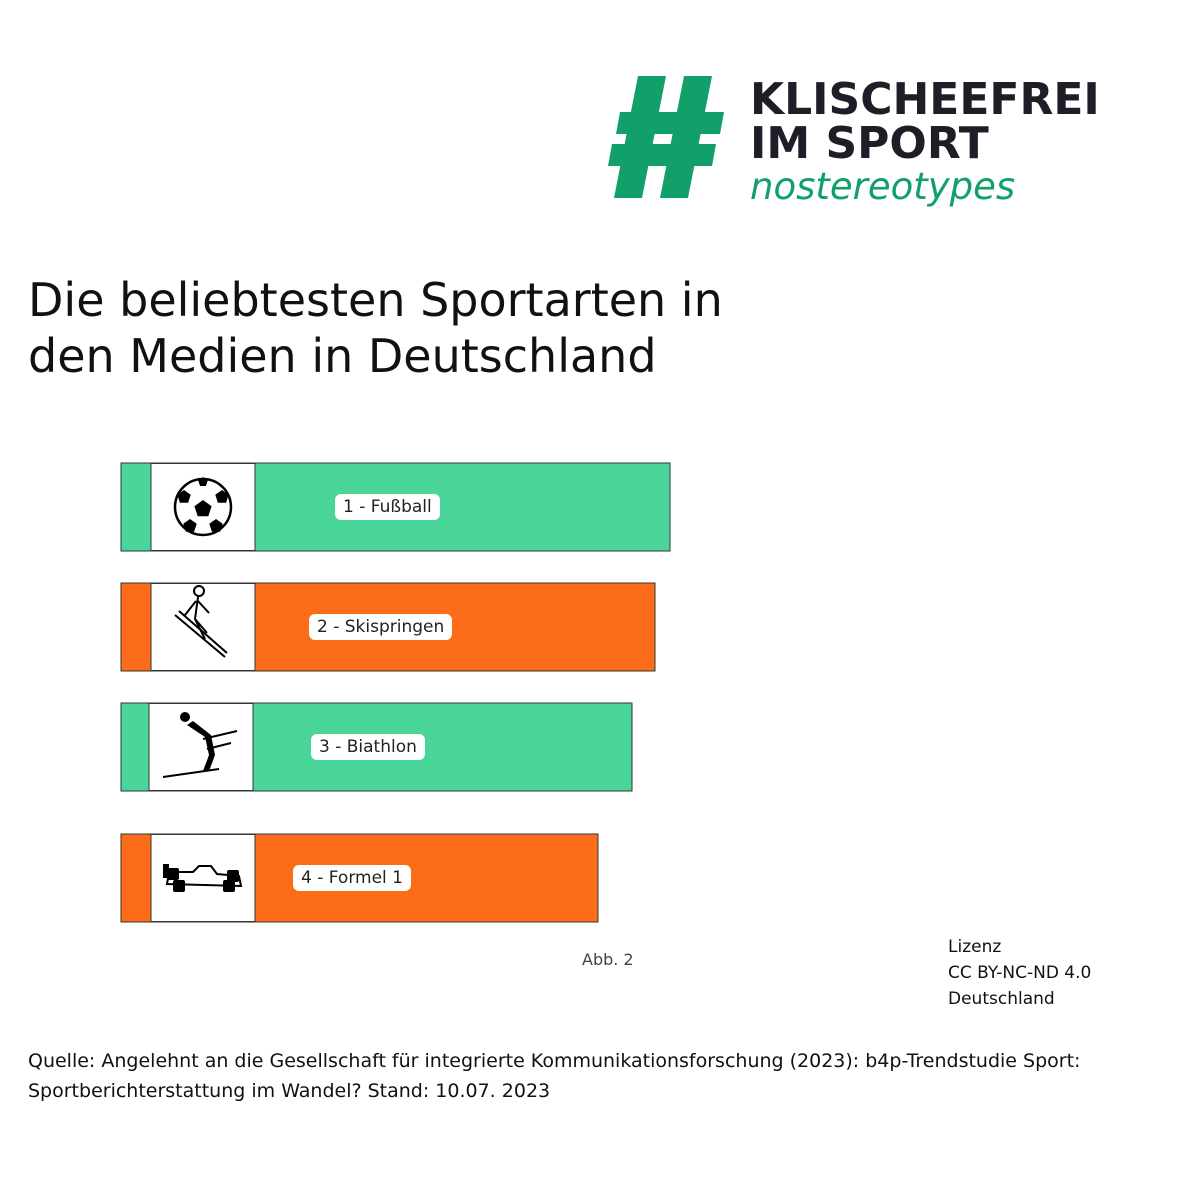 The image size is (1200, 1200). I want to click on license-heading: Lizenz, so click(975, 947).